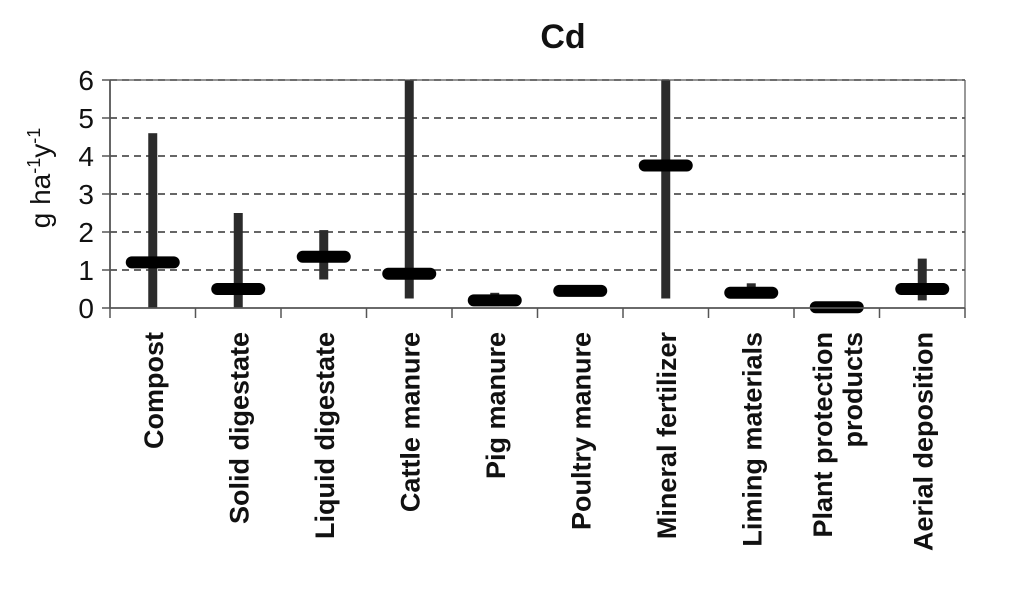  Describe the element at coordinates (86, 80) in the screenshot. I see `y-tick-6: 6` at that location.